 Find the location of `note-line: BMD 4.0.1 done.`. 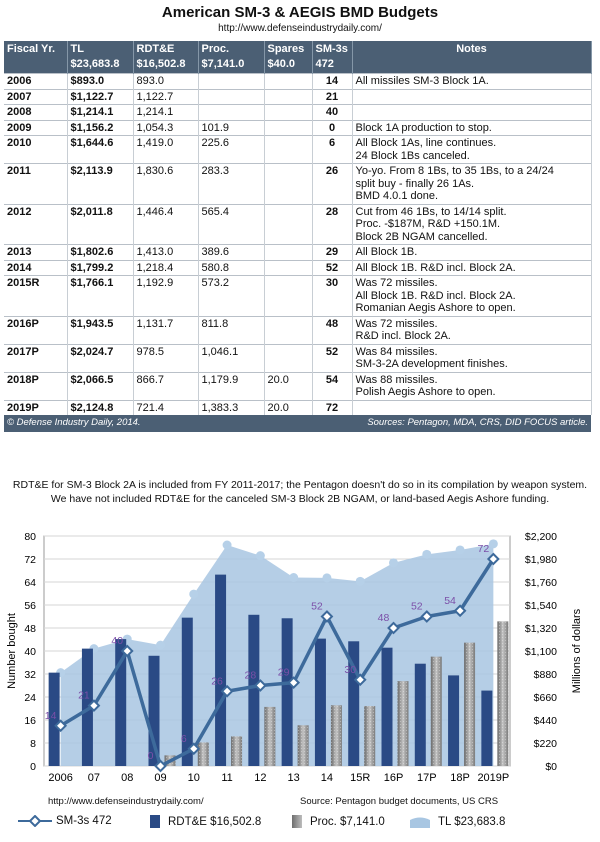

note-line: BMD 4.0.1 done. is located at coordinates (397, 196).